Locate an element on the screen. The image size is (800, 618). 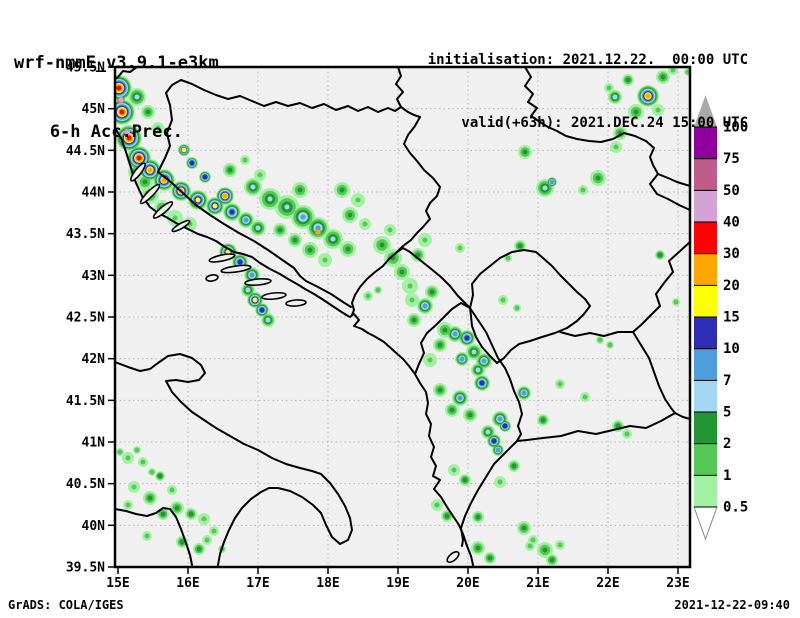
y-tick-label: 44N is located at coordinates (94, 193).